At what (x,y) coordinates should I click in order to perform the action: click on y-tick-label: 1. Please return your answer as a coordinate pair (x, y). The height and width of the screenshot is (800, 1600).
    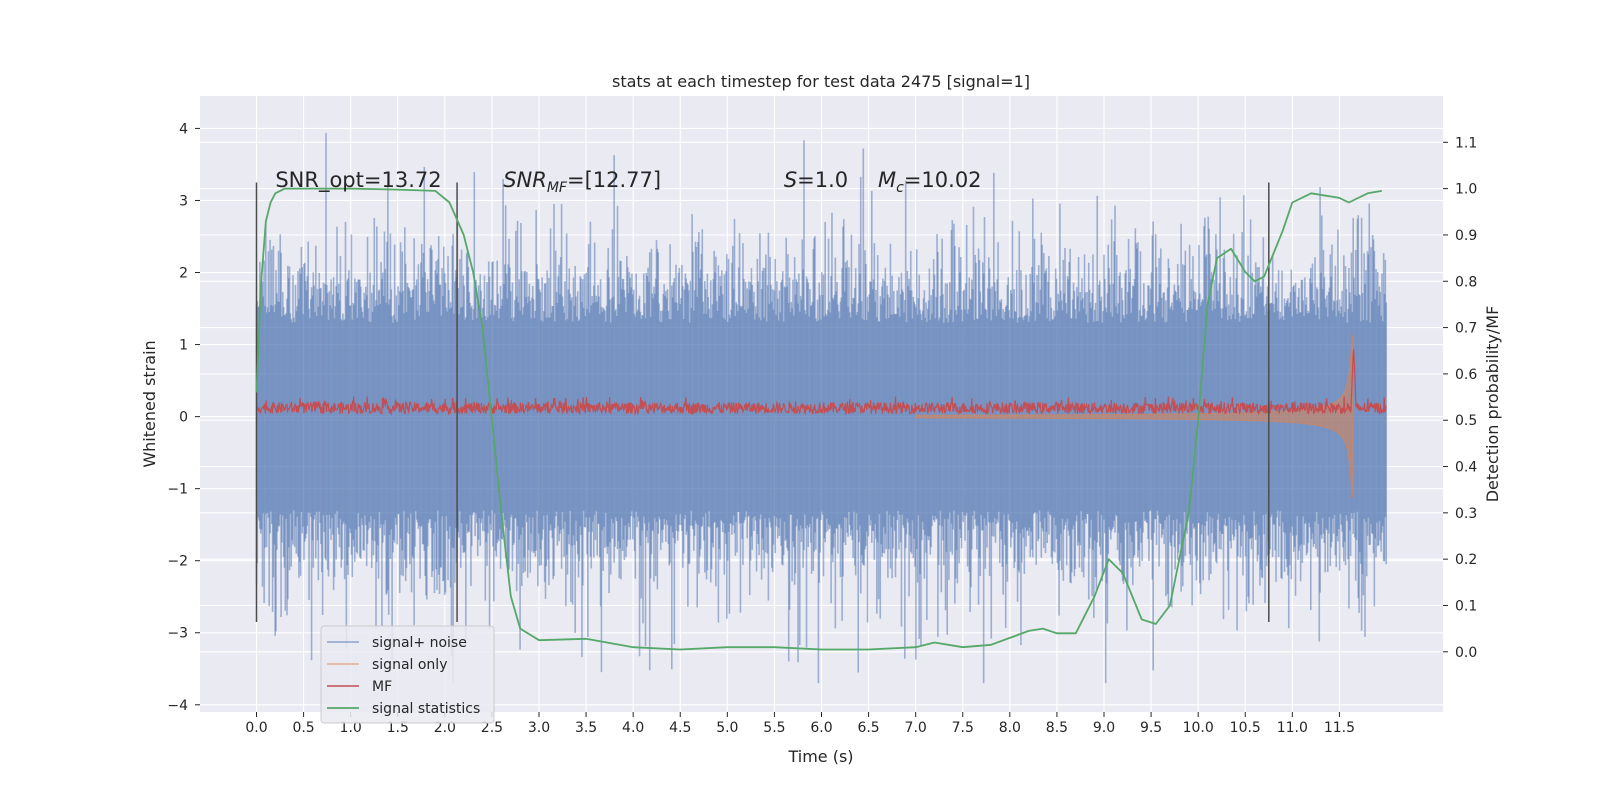
    Looking at the image, I should click on (183, 346).